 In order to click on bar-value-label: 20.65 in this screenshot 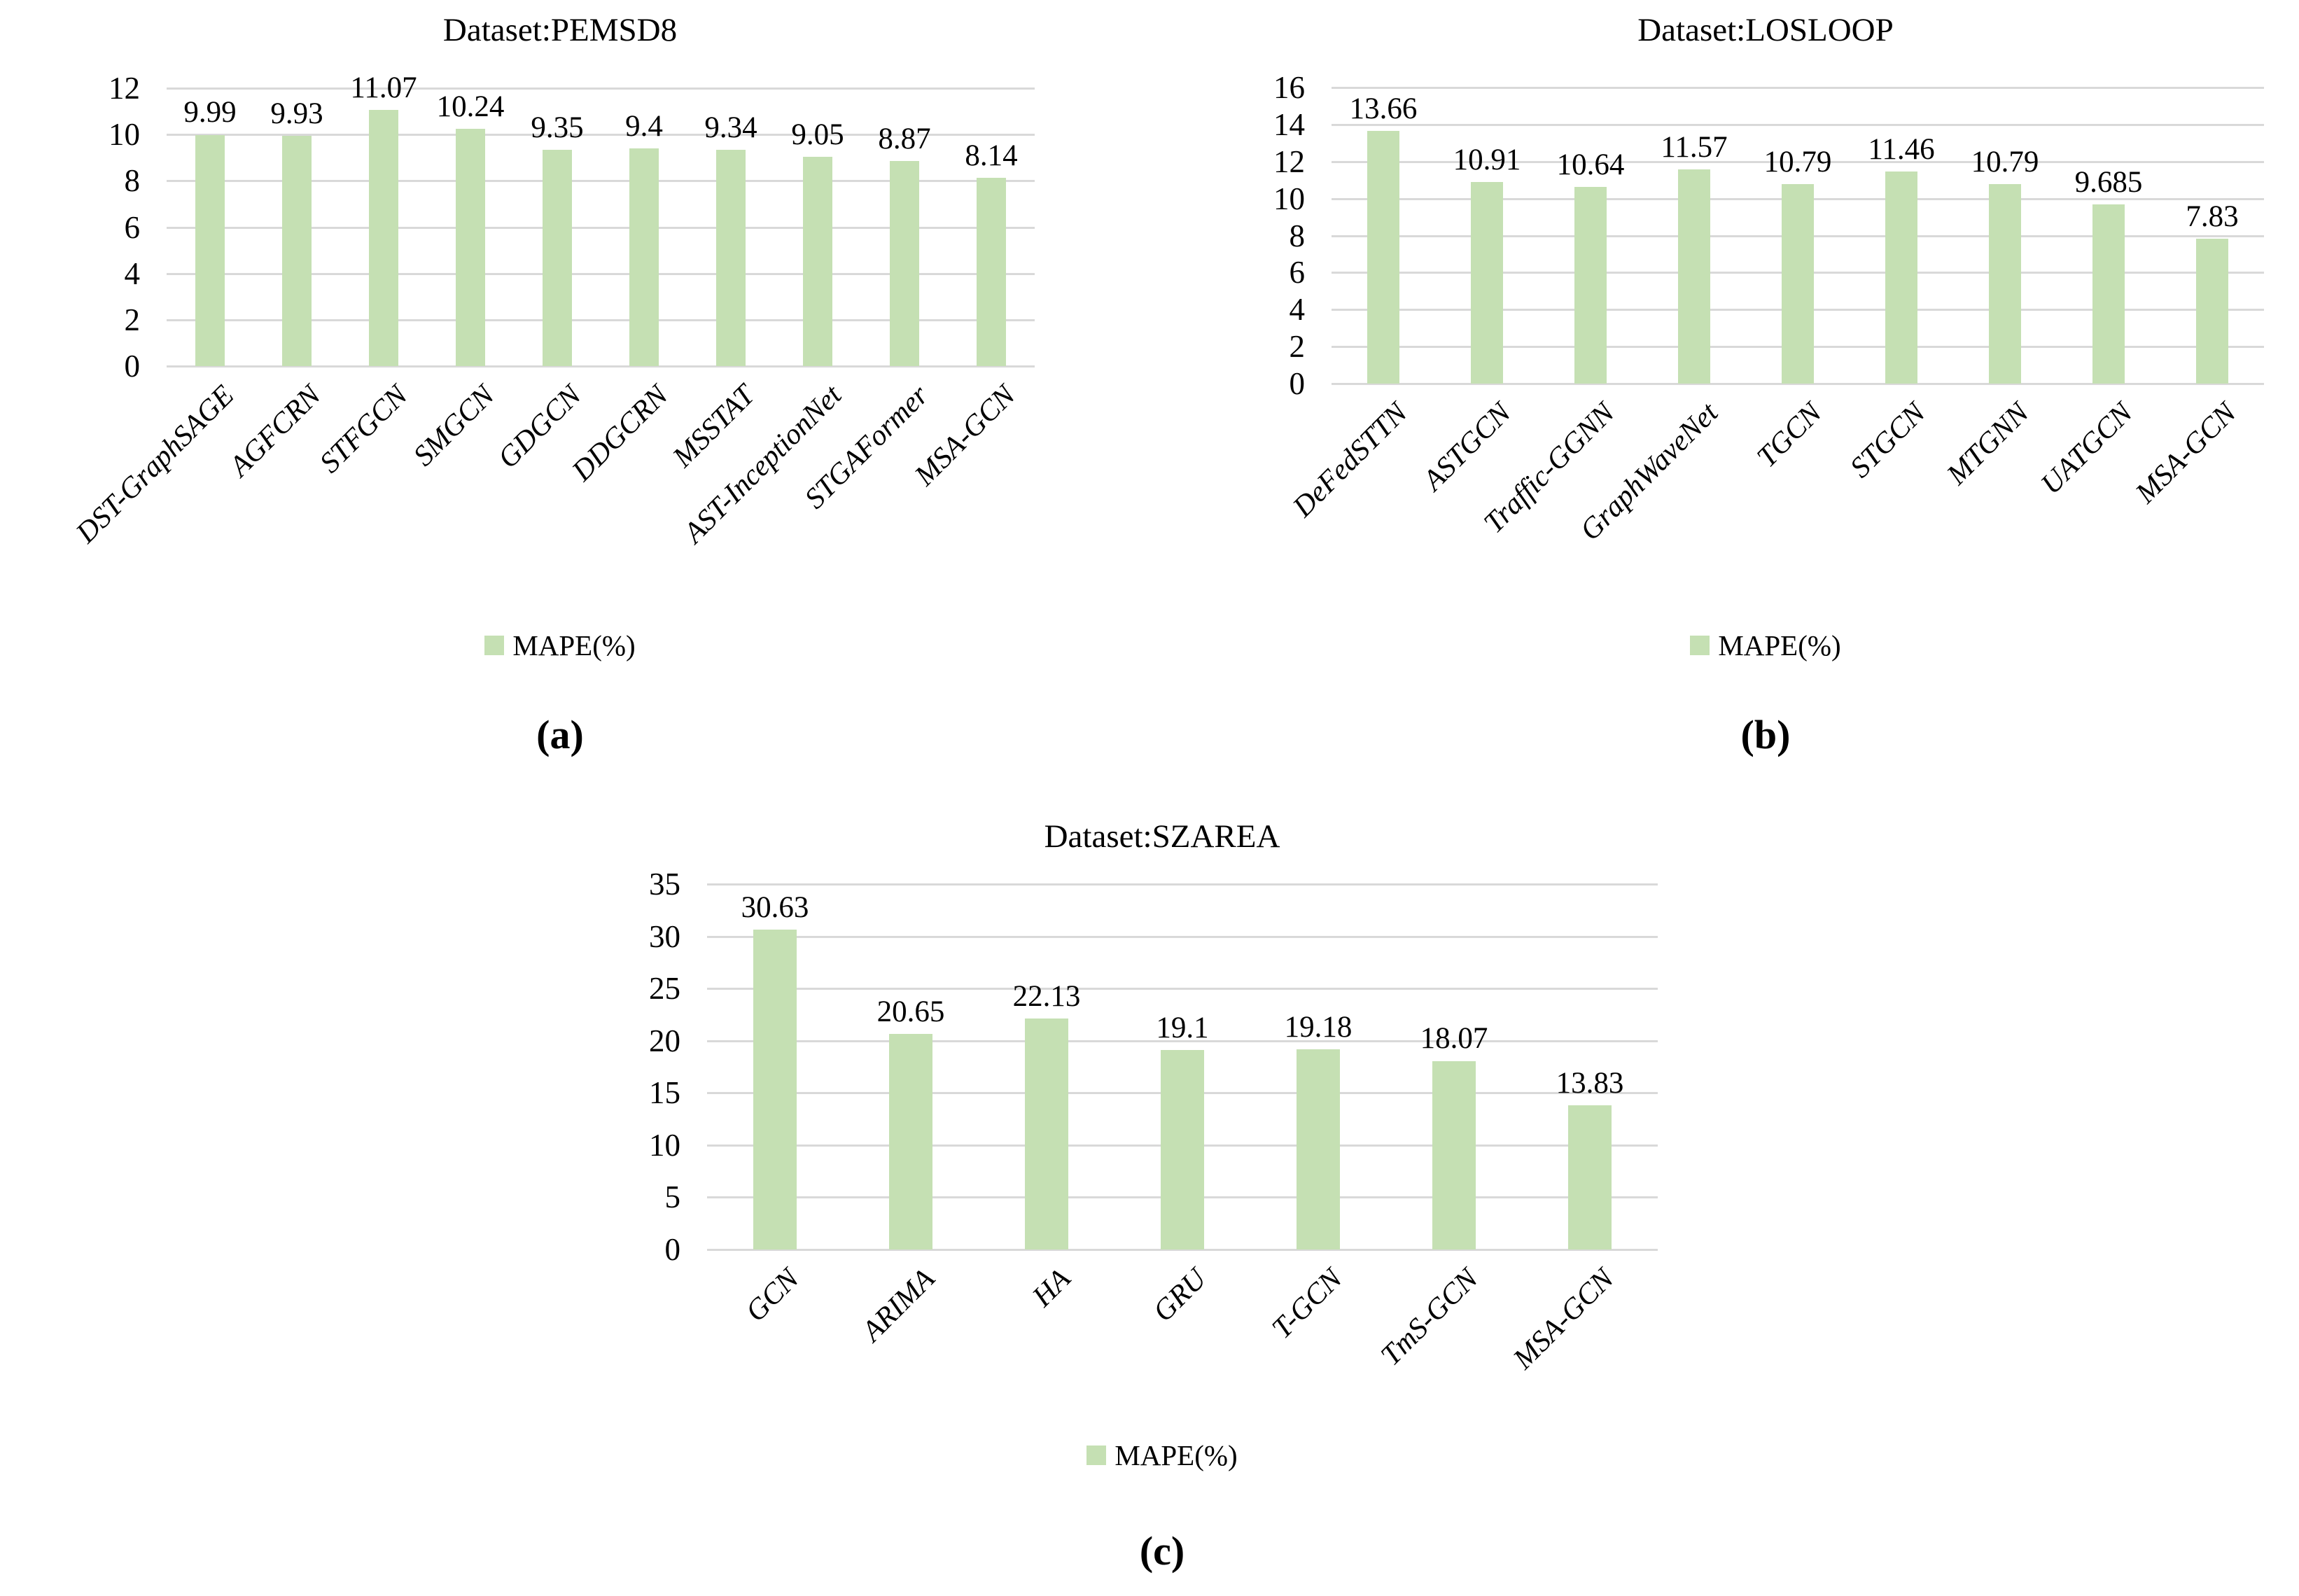, I will do `click(910, 1012)`.